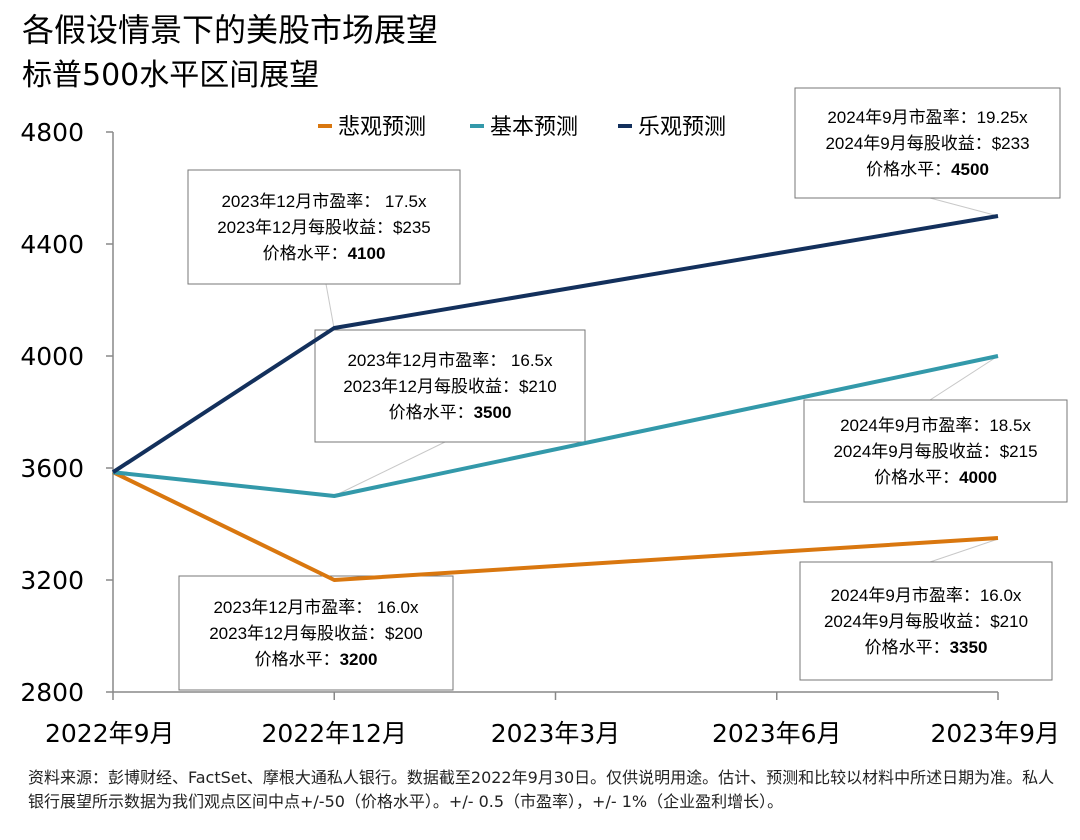 This screenshot has height=840, width=1080. Describe the element at coordinates (493, 412) in the screenshot. I see `annotation-price-value: 3500` at that location.